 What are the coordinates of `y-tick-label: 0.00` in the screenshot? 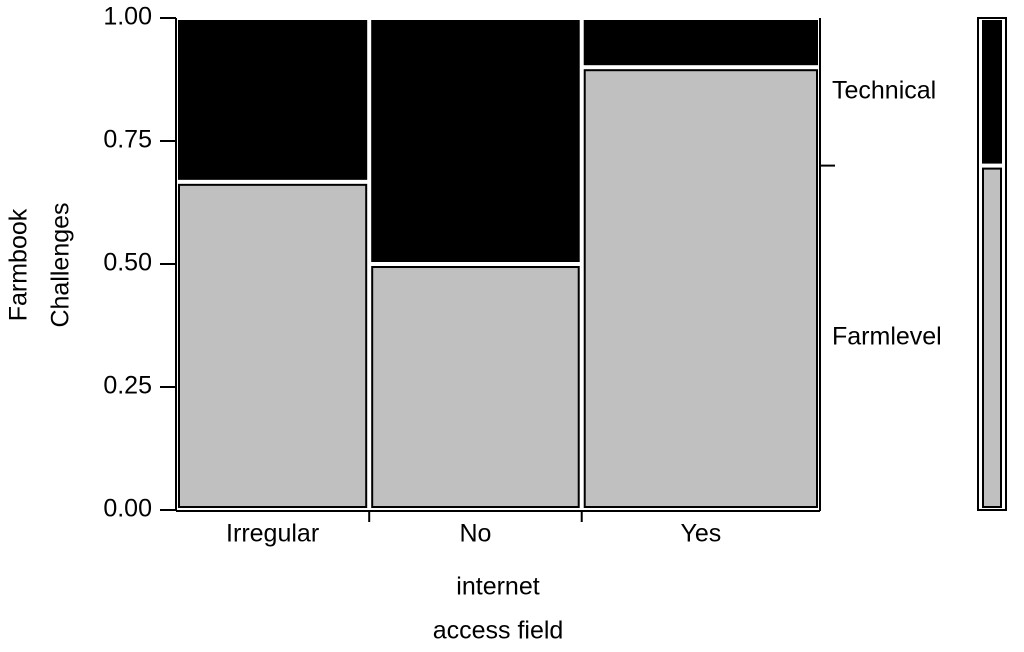 It's located at (127, 509).